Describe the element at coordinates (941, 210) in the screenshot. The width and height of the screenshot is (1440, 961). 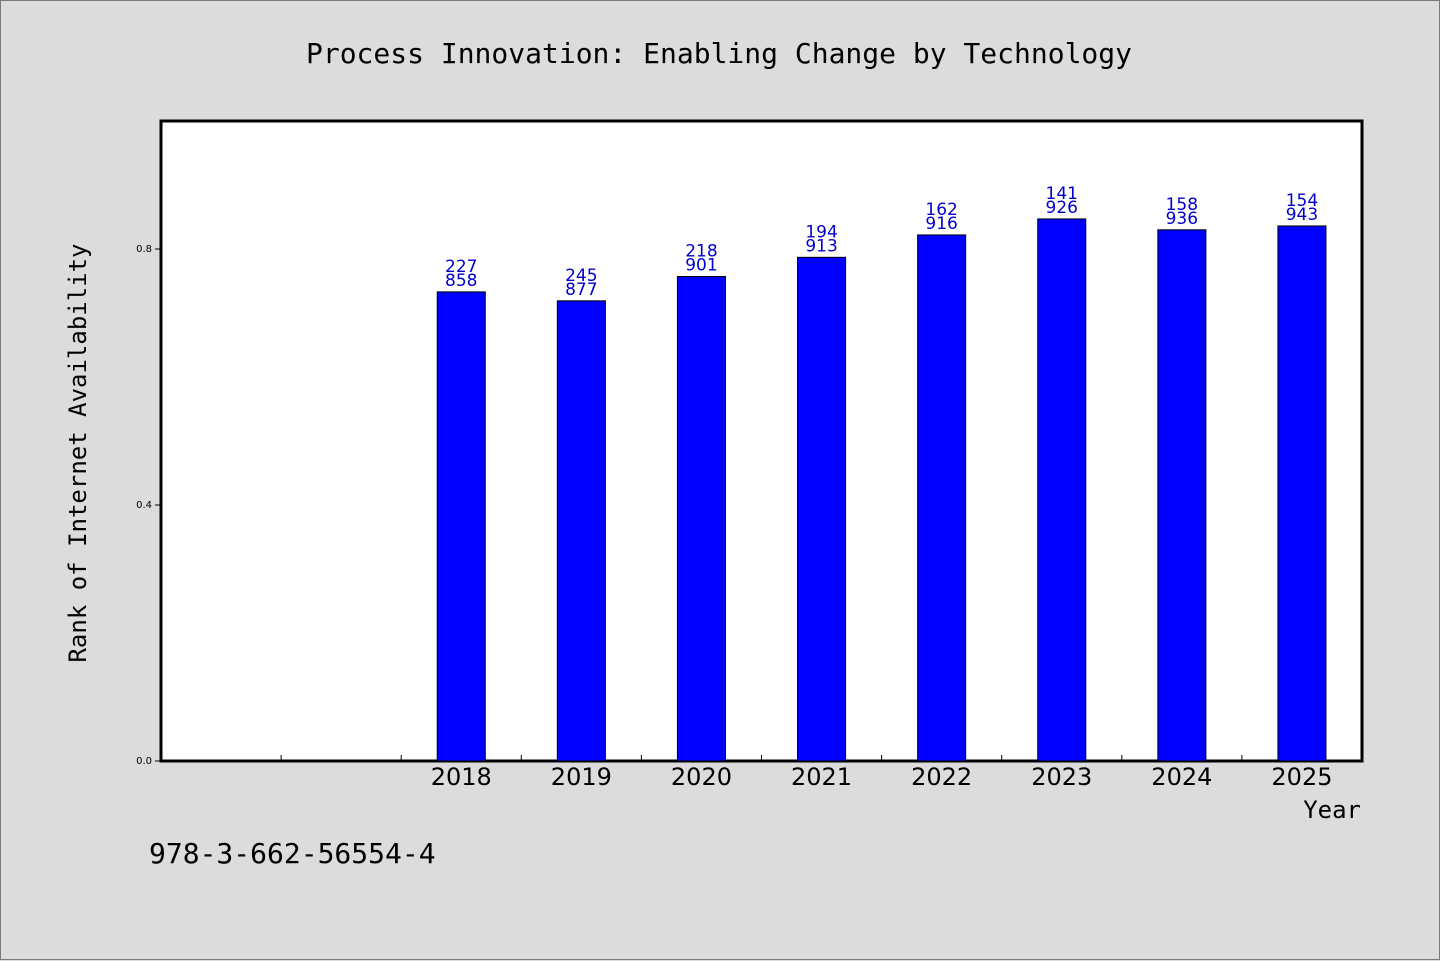
I see `bar-label-top-2022: 162` at that location.